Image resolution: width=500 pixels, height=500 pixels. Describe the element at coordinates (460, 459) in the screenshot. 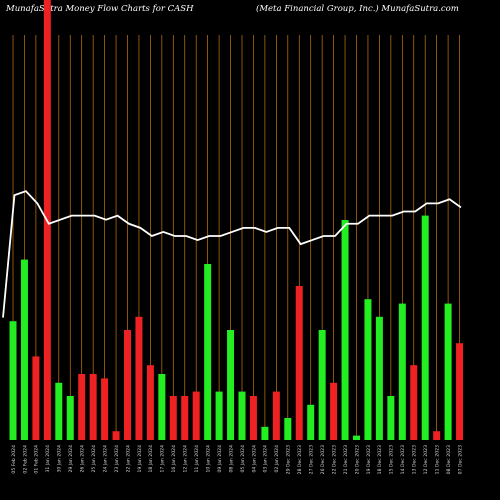

I see `x-tick-label: 07 Dec 2023` at that location.